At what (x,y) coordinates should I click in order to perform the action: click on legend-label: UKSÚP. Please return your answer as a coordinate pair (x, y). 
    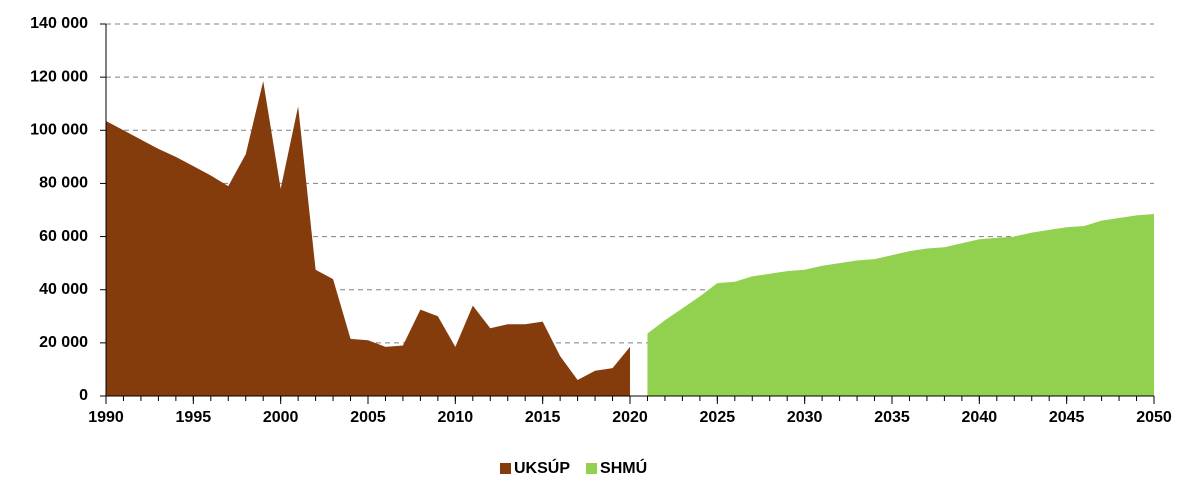
    Looking at the image, I should click on (542, 467).